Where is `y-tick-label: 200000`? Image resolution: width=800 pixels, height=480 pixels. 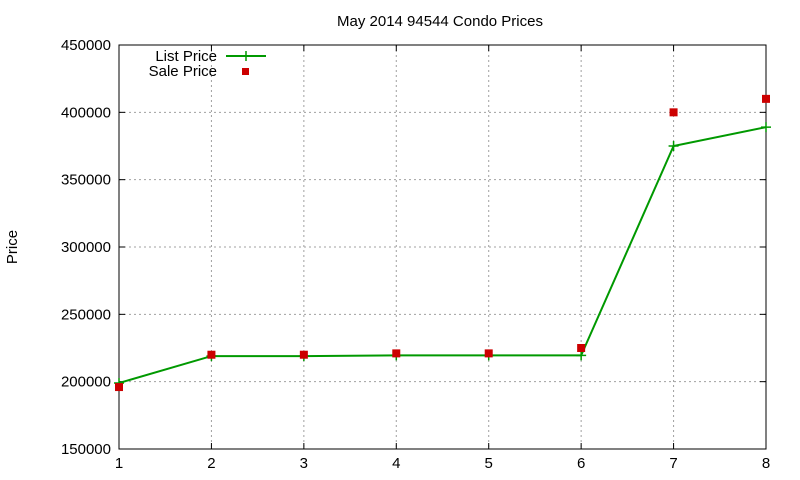
y-tick-label: 200000 is located at coordinates (86, 382).